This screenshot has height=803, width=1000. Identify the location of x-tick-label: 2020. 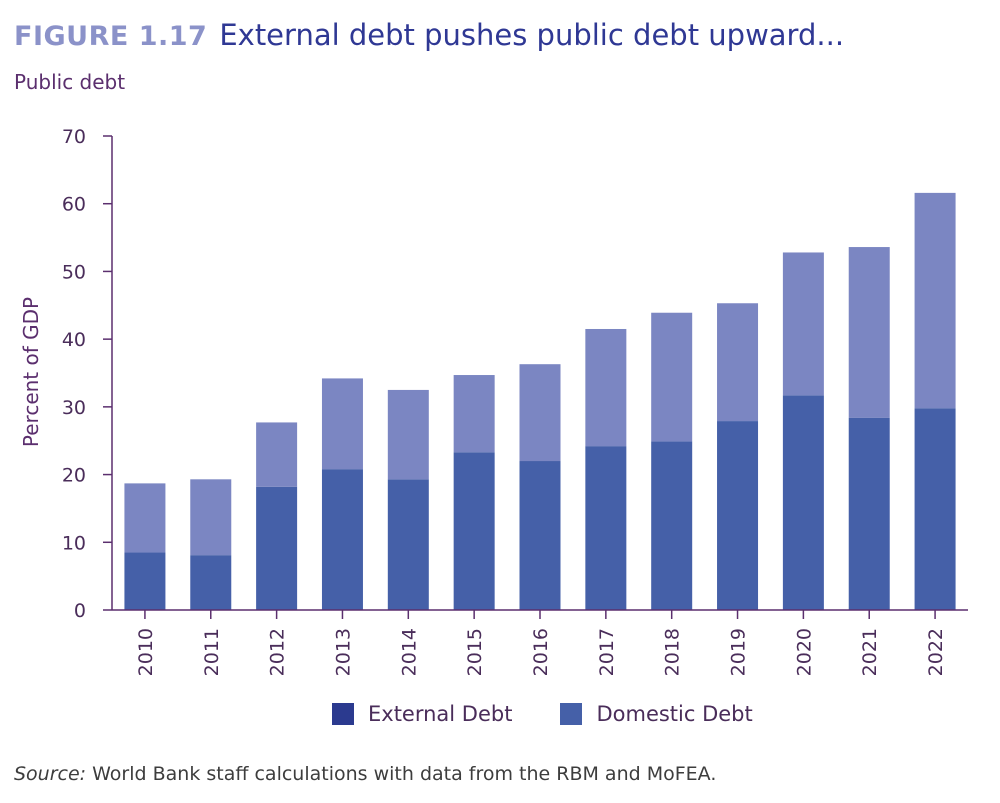
(804, 652).